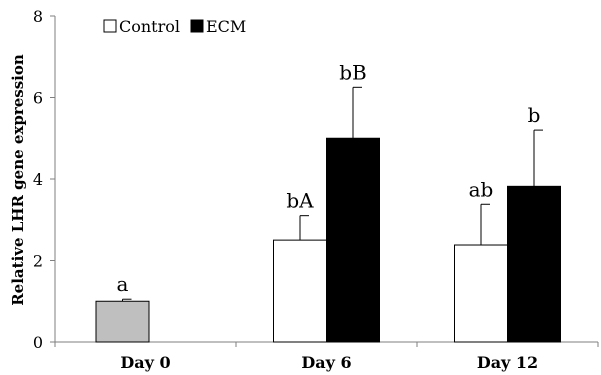 This screenshot has width=601, height=375. I want to click on x-tick-label: Day 0, so click(145, 362).